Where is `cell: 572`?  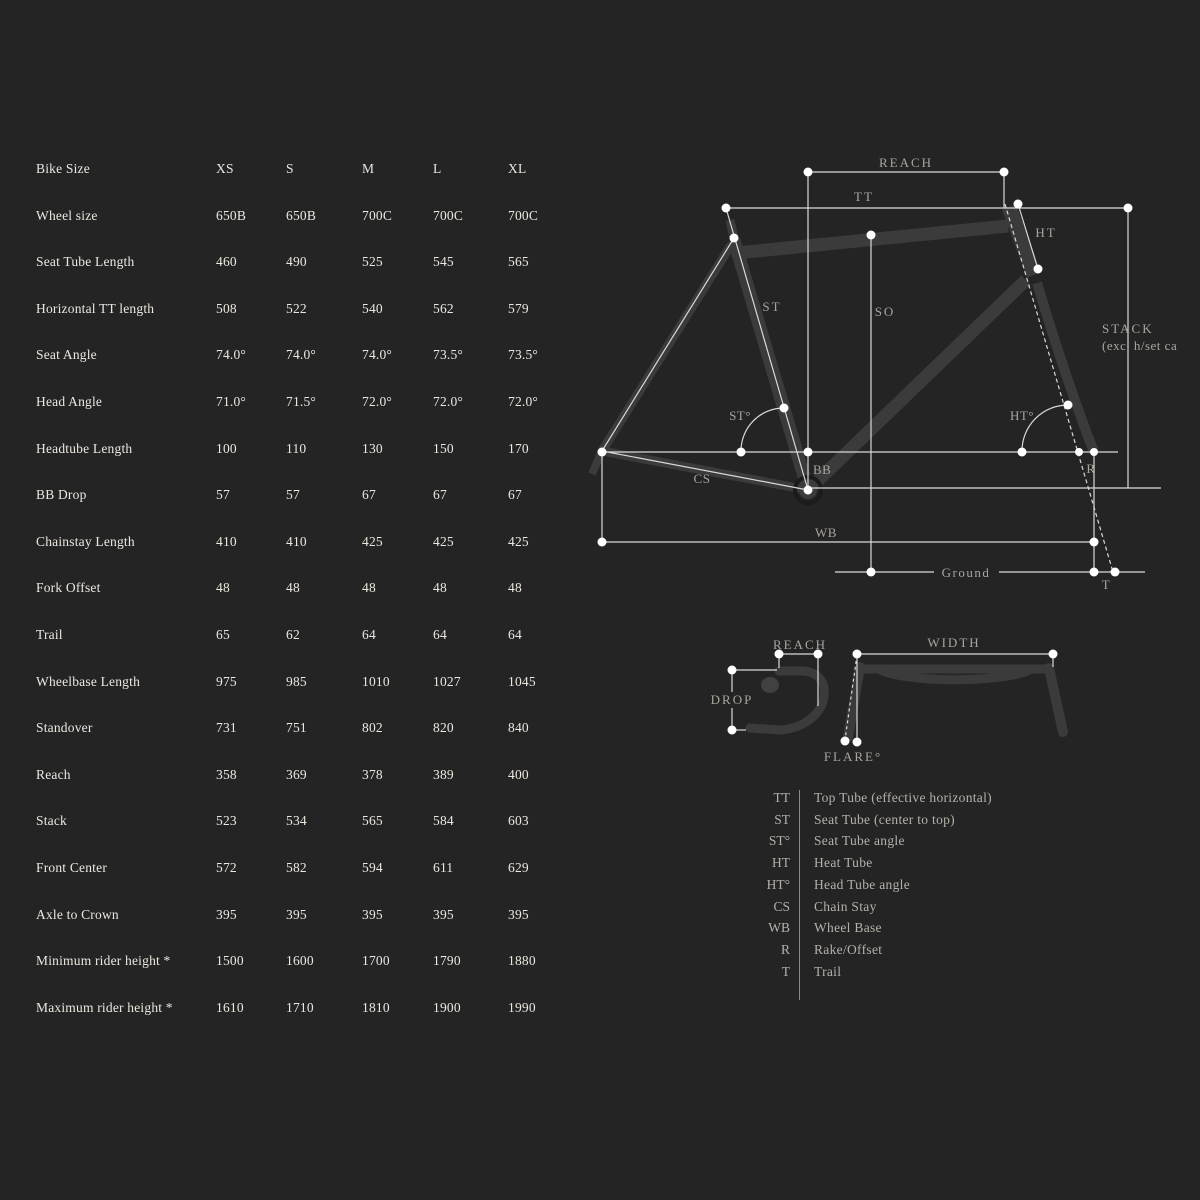
cell: 572 is located at coordinates (226, 867).